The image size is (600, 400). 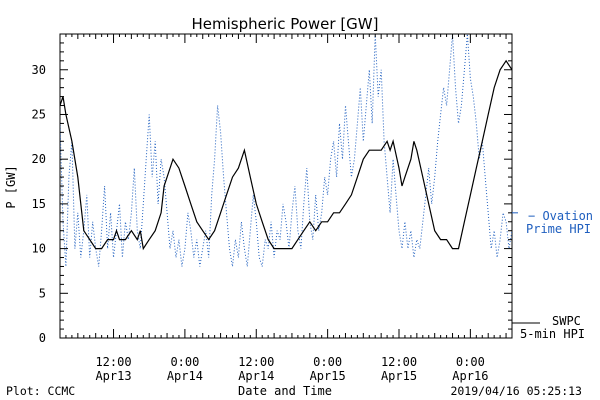 What do you see at coordinates (285, 24) in the screenshot?
I see `chart-title: Hemispheric Power [GW]` at bounding box center [285, 24].